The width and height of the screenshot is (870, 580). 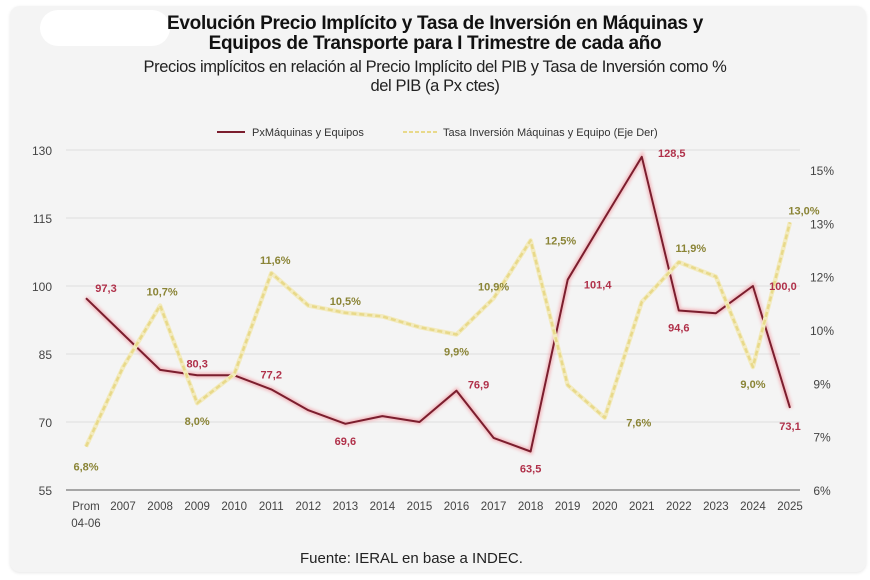 I want to click on rate-data-label: 12,5%, so click(x=560, y=241).